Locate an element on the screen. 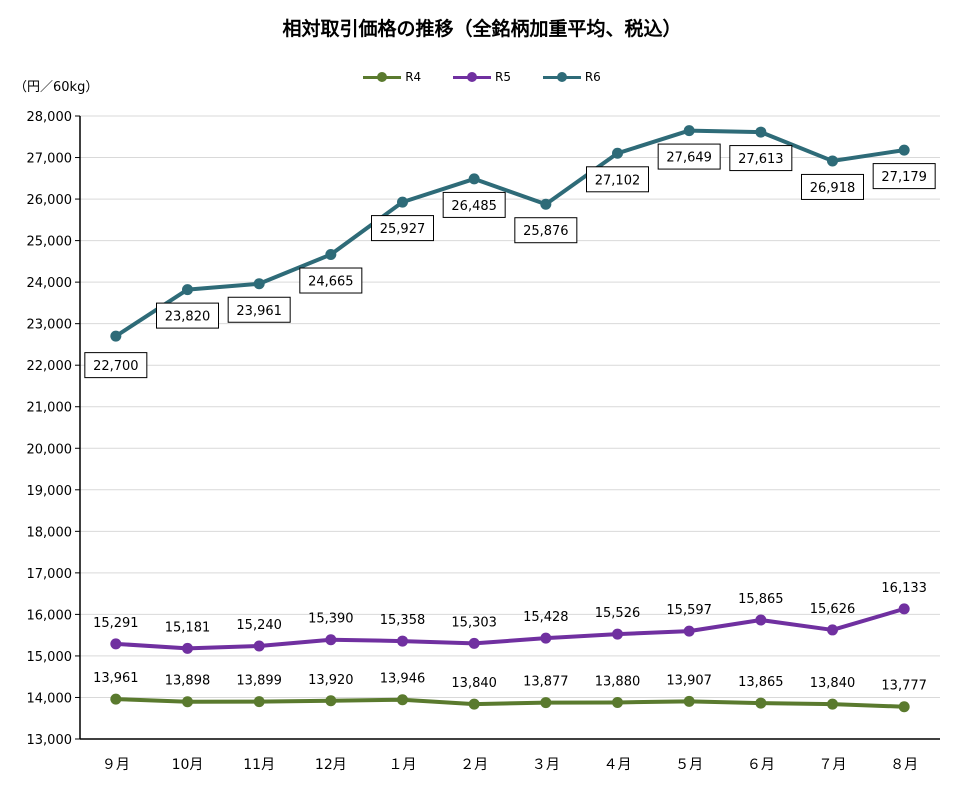 The width and height of the screenshot is (964, 789). data-label-r5: 15,358 is located at coordinates (403, 620).